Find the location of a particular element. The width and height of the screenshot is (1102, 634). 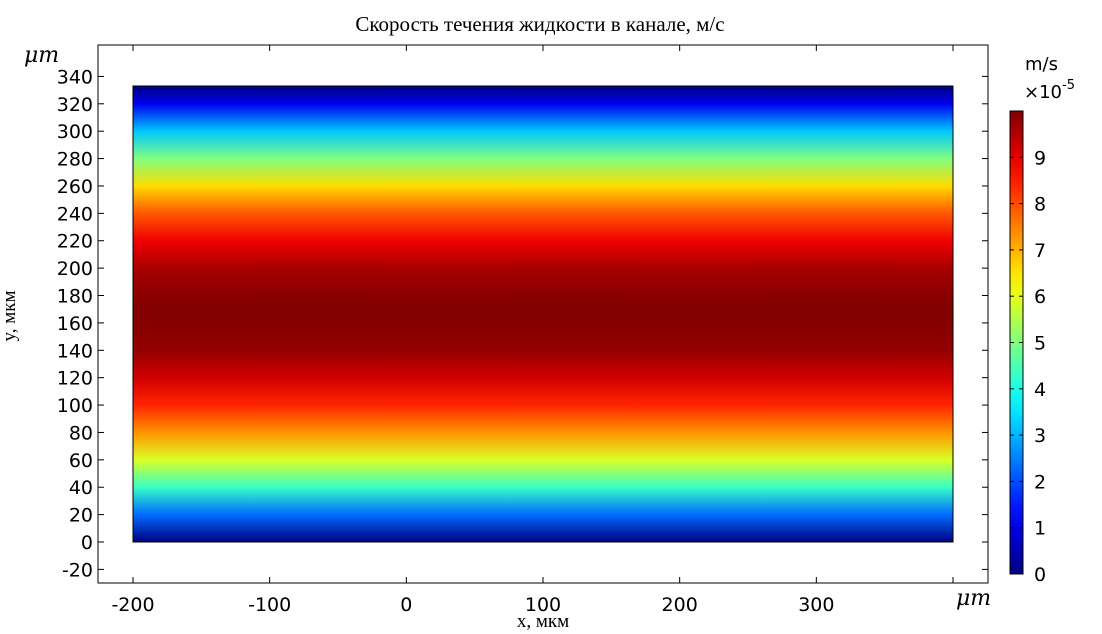

y-tick-label: 300 is located at coordinates (75, 132).